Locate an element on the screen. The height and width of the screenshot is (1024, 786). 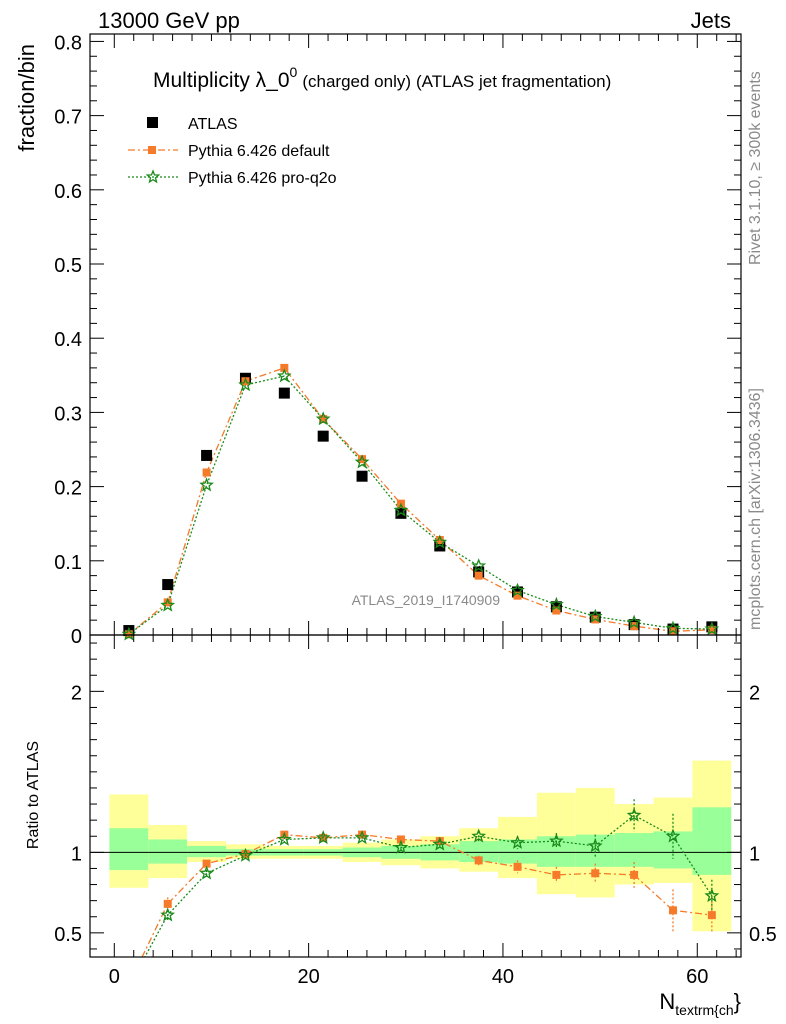
legend-proq2o-label: Pythia 6.426 pro-q2o is located at coordinates (262, 178).